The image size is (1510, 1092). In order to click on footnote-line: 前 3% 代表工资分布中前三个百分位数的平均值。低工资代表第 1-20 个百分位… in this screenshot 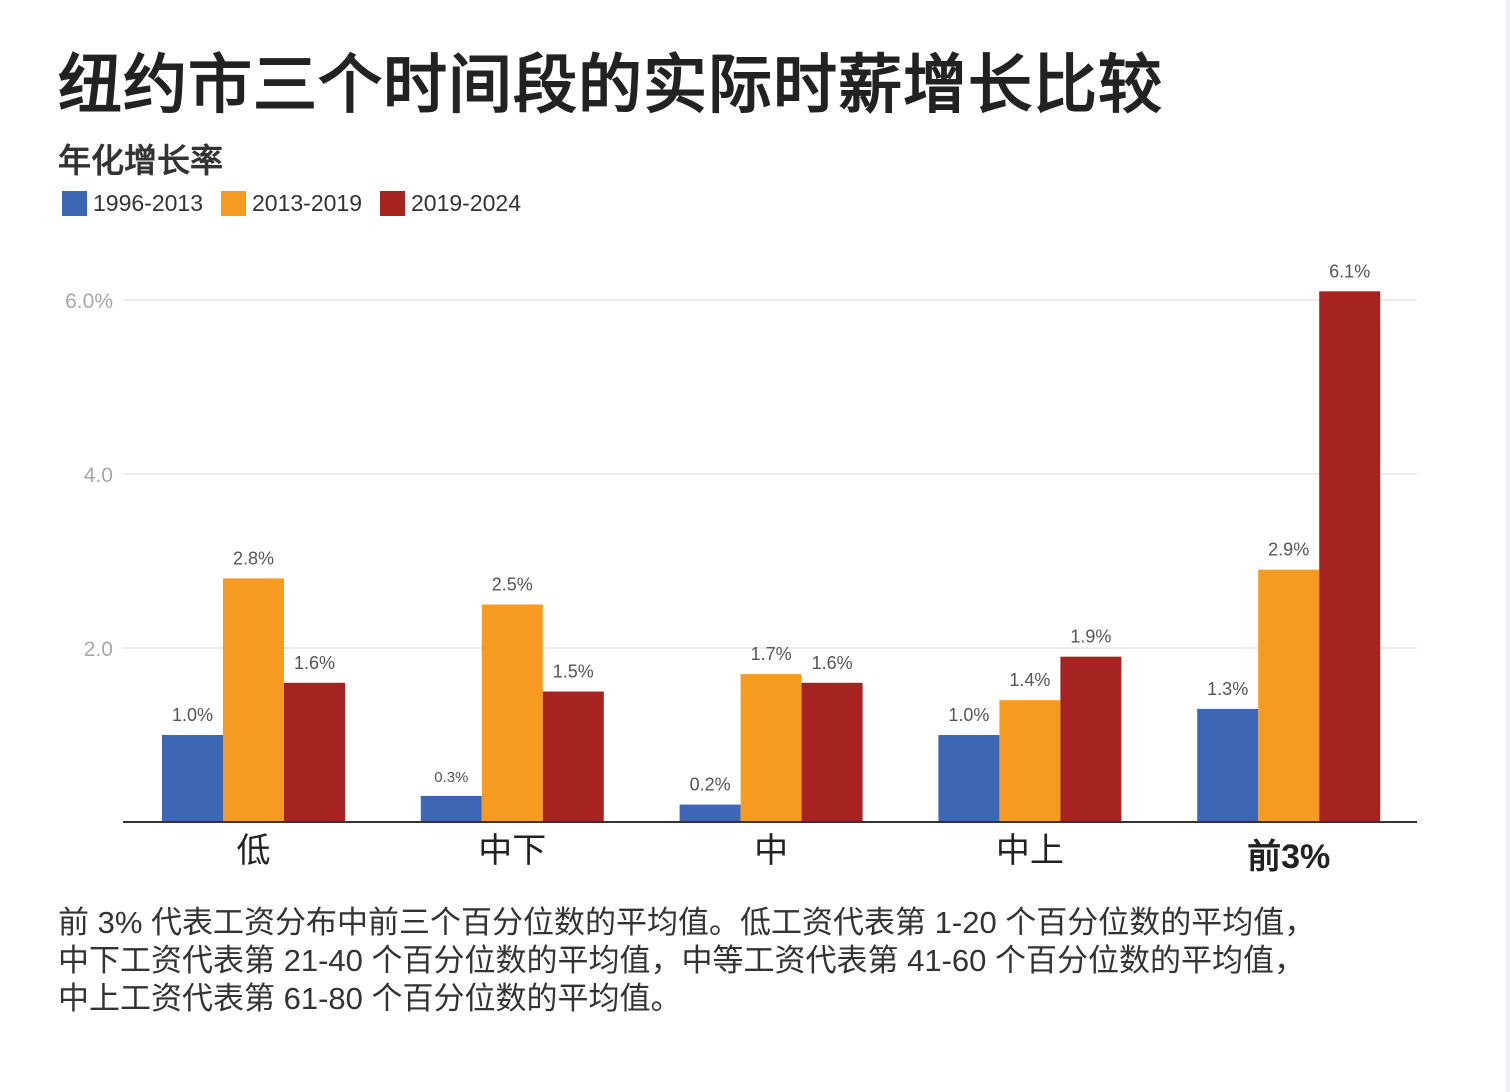, I will do `click(687, 922)`.